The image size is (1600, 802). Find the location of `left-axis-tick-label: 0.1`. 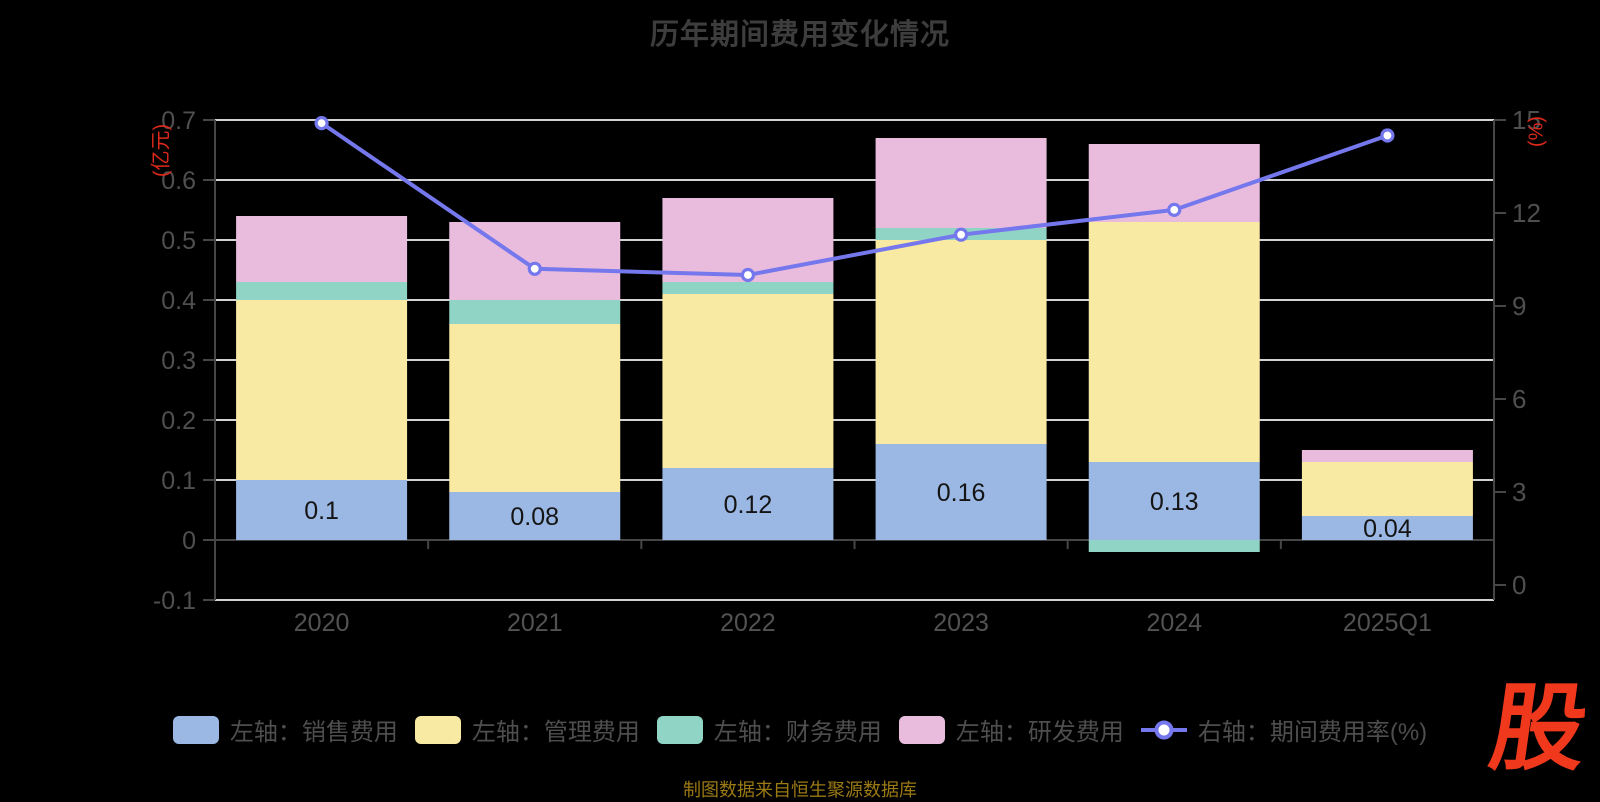

left-axis-tick-label: 0.1 is located at coordinates (178, 481).